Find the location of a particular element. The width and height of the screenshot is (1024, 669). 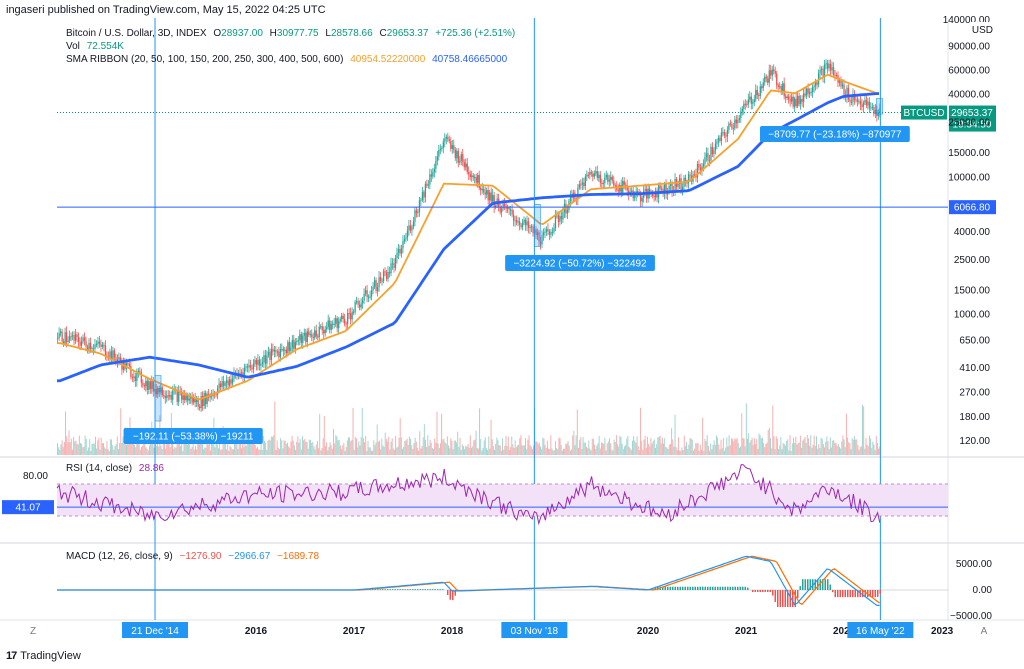

macd-label: MACD (12, 26, close, 9) is located at coordinates (119, 556).